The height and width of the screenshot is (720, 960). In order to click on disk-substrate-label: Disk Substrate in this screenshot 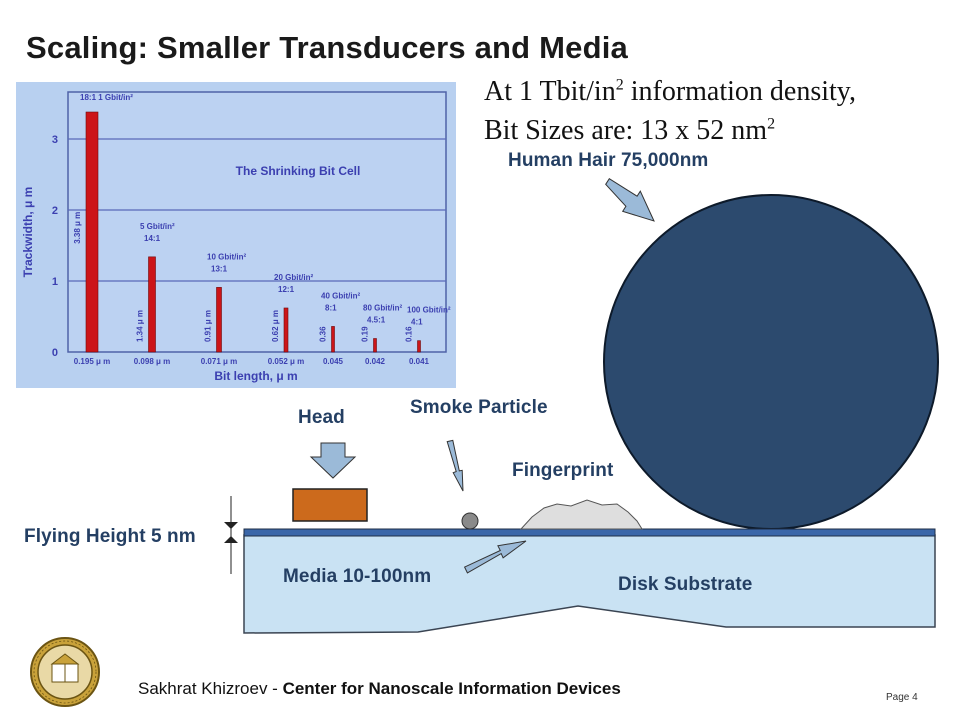, I will do `click(685, 584)`.